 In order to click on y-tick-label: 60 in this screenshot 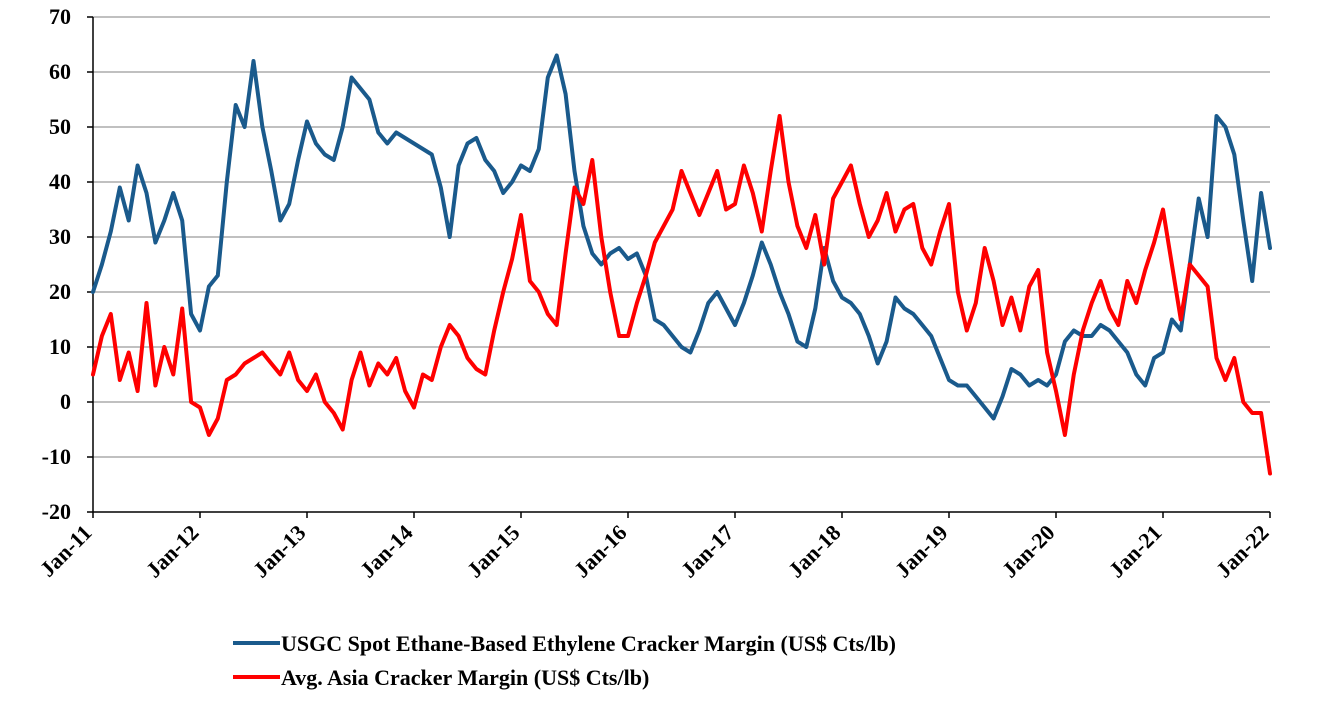, I will do `click(60, 71)`.